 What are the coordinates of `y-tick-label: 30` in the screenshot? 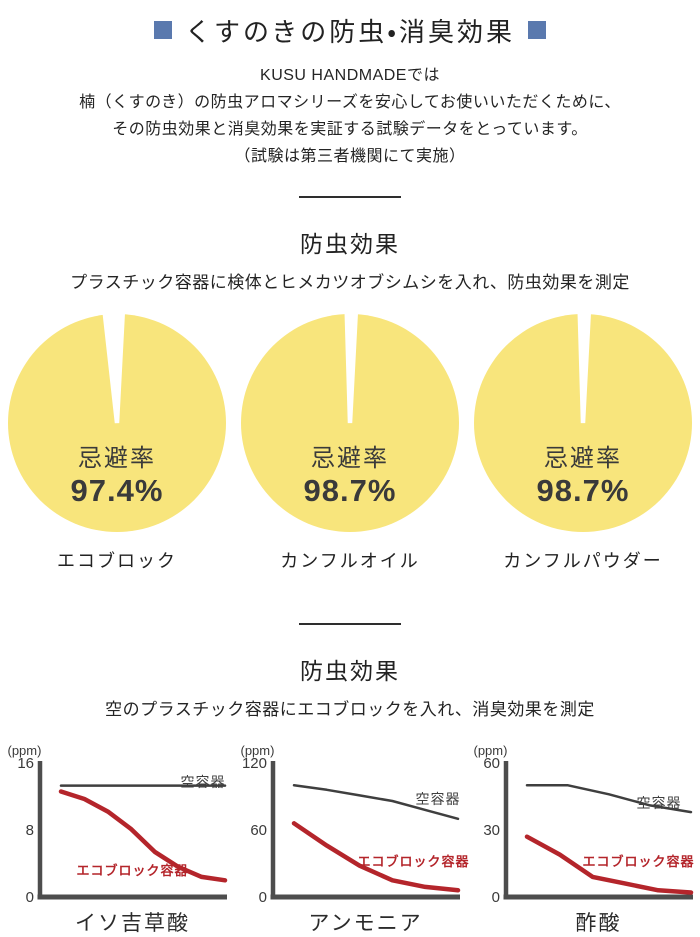 It's located at (491, 830).